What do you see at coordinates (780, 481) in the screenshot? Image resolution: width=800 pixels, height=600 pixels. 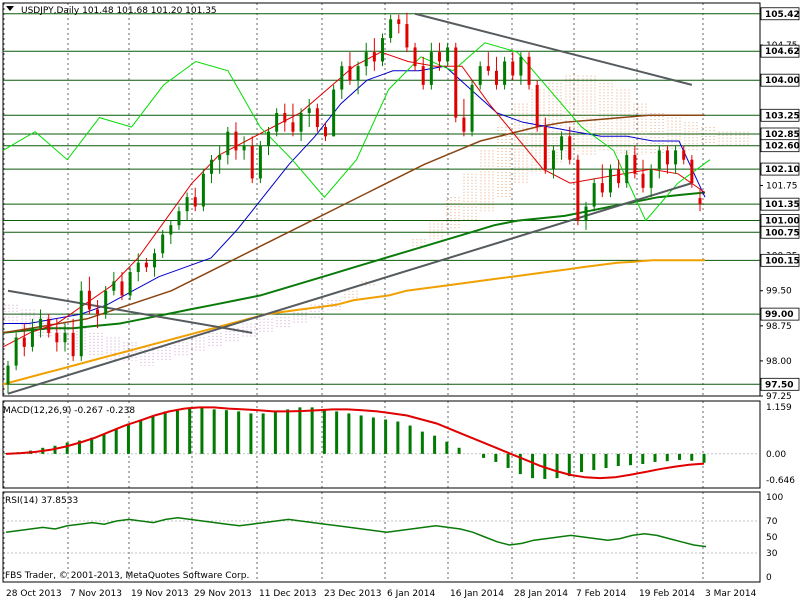 I see `macd-tick-label: -0.646` at bounding box center [780, 481].